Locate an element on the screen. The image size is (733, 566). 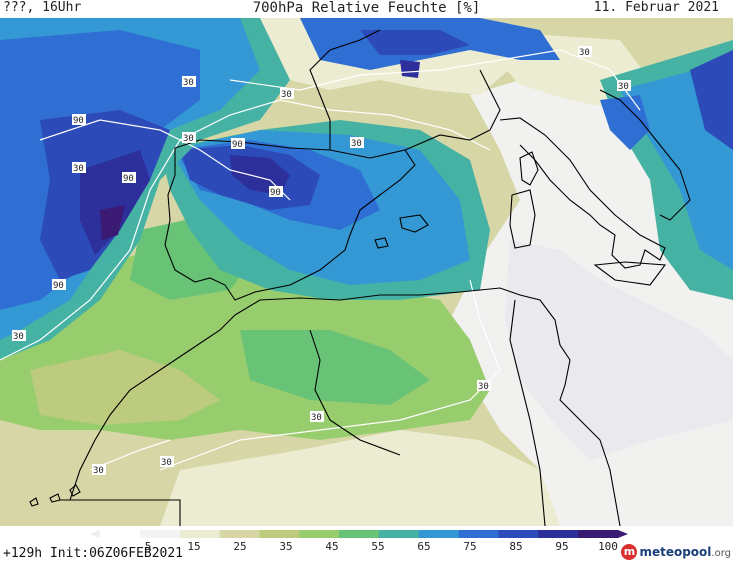
green-pale is located at coordinates (125, 387).